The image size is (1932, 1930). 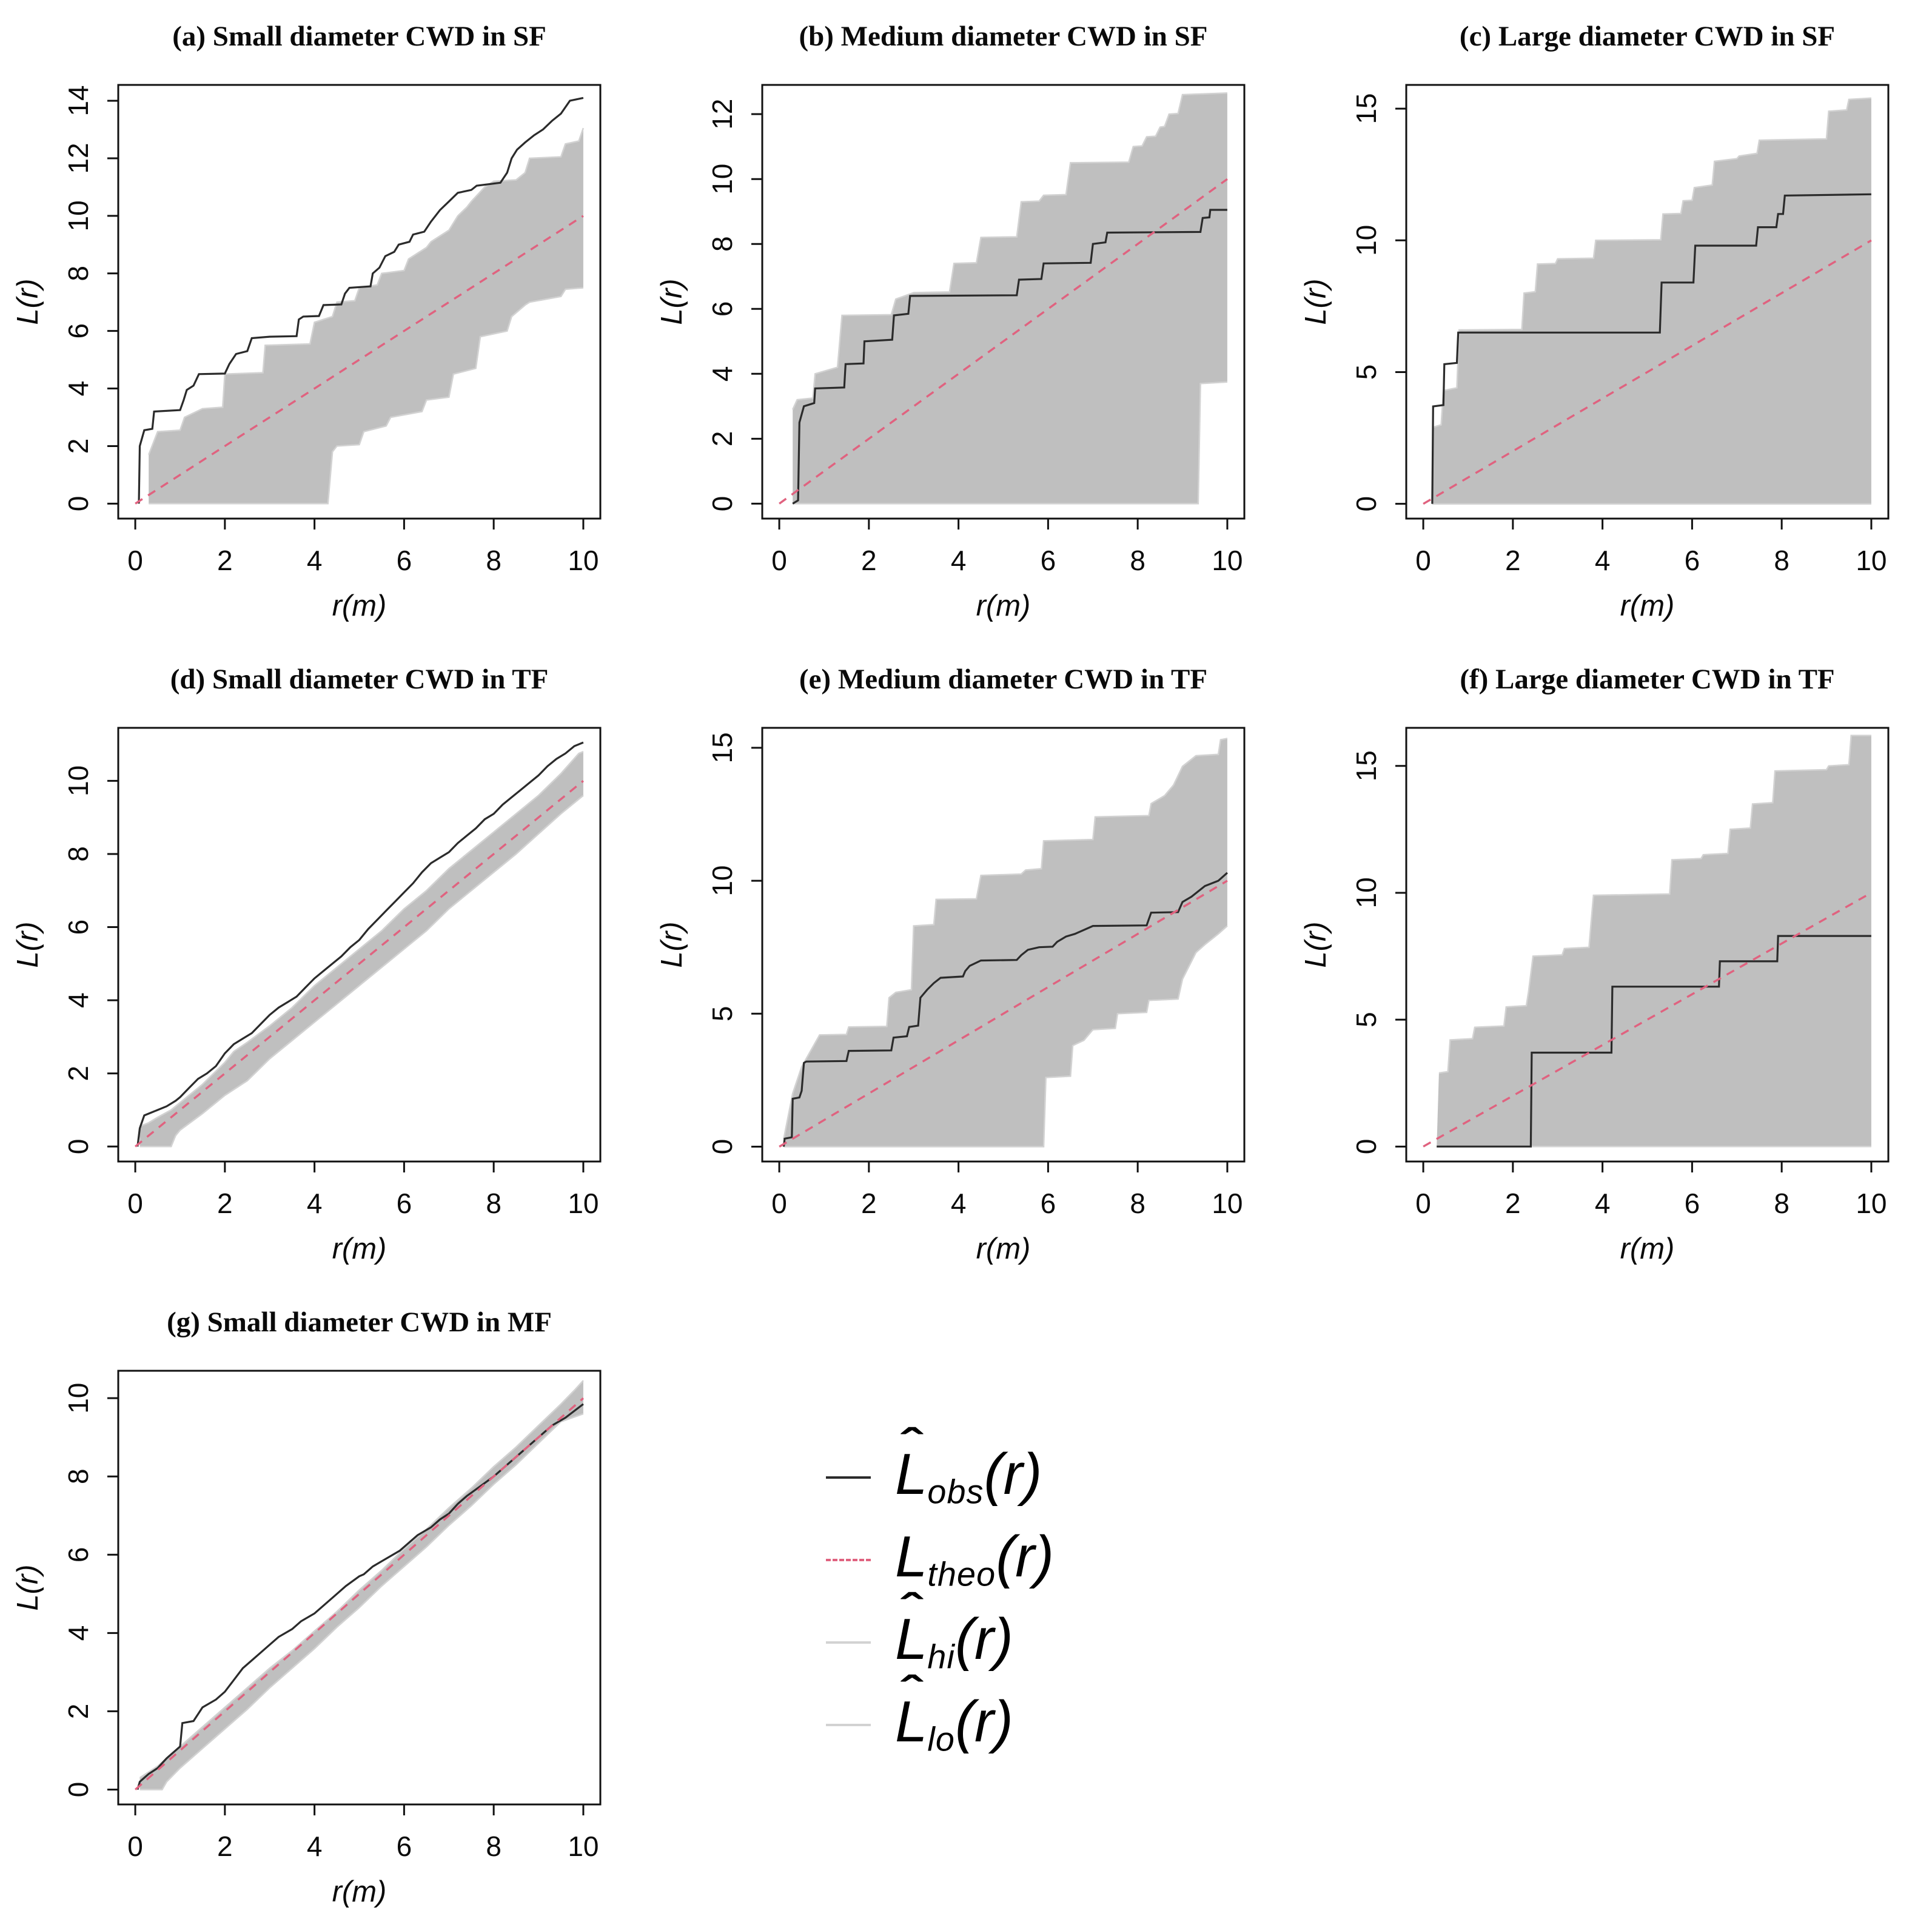 What do you see at coordinates (1057, 1713) in the screenshot?
I see `legend-item-lo: ˆ Llo(r)` at bounding box center [1057, 1713].